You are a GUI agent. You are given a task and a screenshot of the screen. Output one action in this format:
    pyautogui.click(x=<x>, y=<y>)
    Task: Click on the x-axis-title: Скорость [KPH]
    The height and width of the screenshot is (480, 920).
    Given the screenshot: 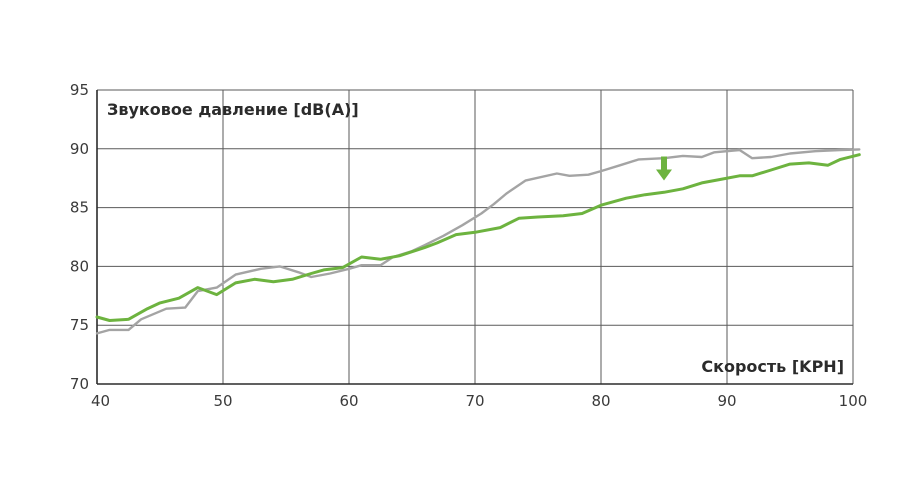 What is the action you would take?
    pyautogui.click(x=772, y=366)
    